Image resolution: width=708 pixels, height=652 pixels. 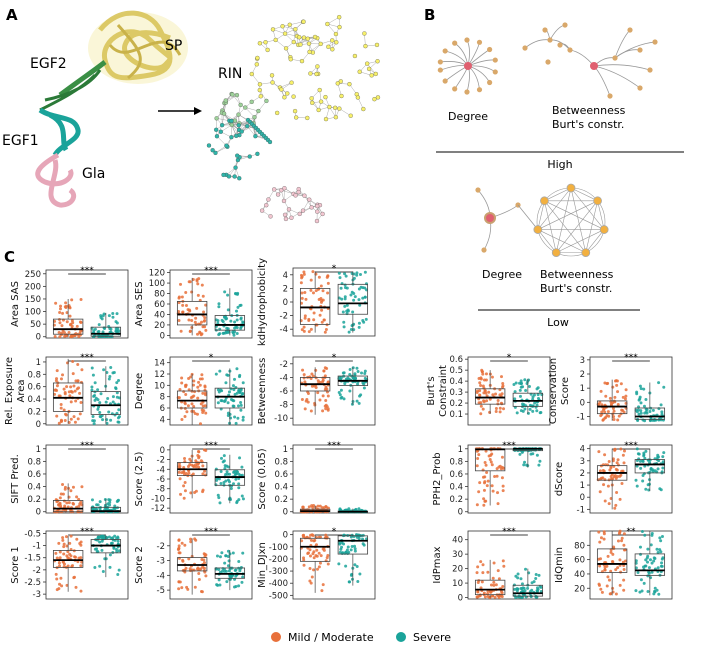 What do you see at coordinates (33, 300) in the screenshot?
I see `y-tick-label: 150` at bounding box center [33, 300].